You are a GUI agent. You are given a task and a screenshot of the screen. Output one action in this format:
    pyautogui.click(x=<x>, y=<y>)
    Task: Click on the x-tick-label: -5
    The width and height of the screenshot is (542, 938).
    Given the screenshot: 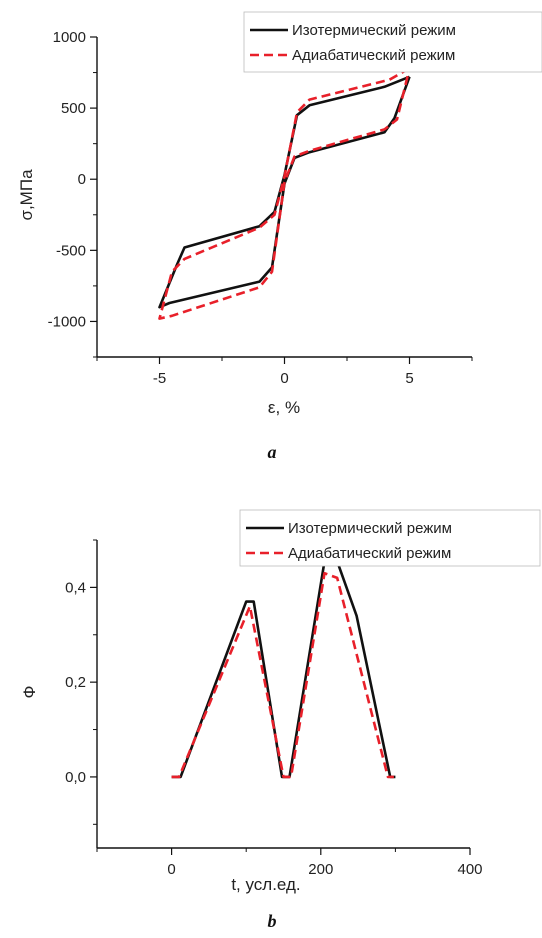 What is the action you would take?
    pyautogui.click(x=159, y=378)
    